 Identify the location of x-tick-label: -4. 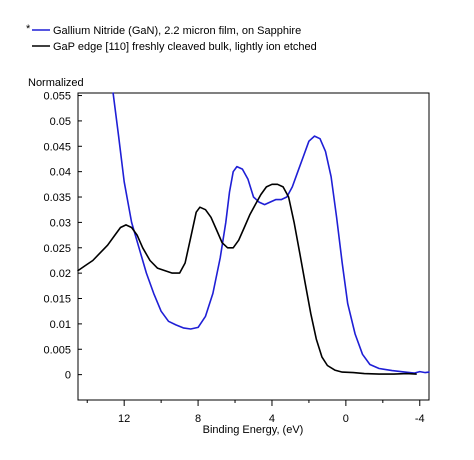
(420, 419).